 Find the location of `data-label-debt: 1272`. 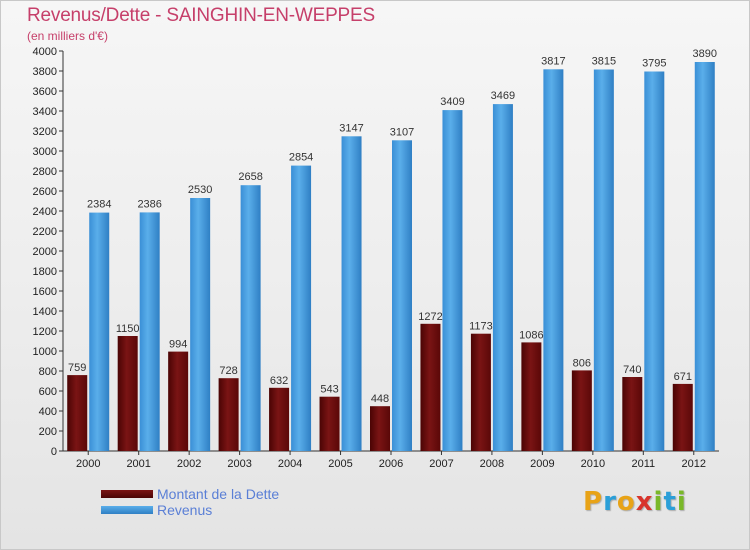

data-label-debt: 1272 is located at coordinates (430, 317).